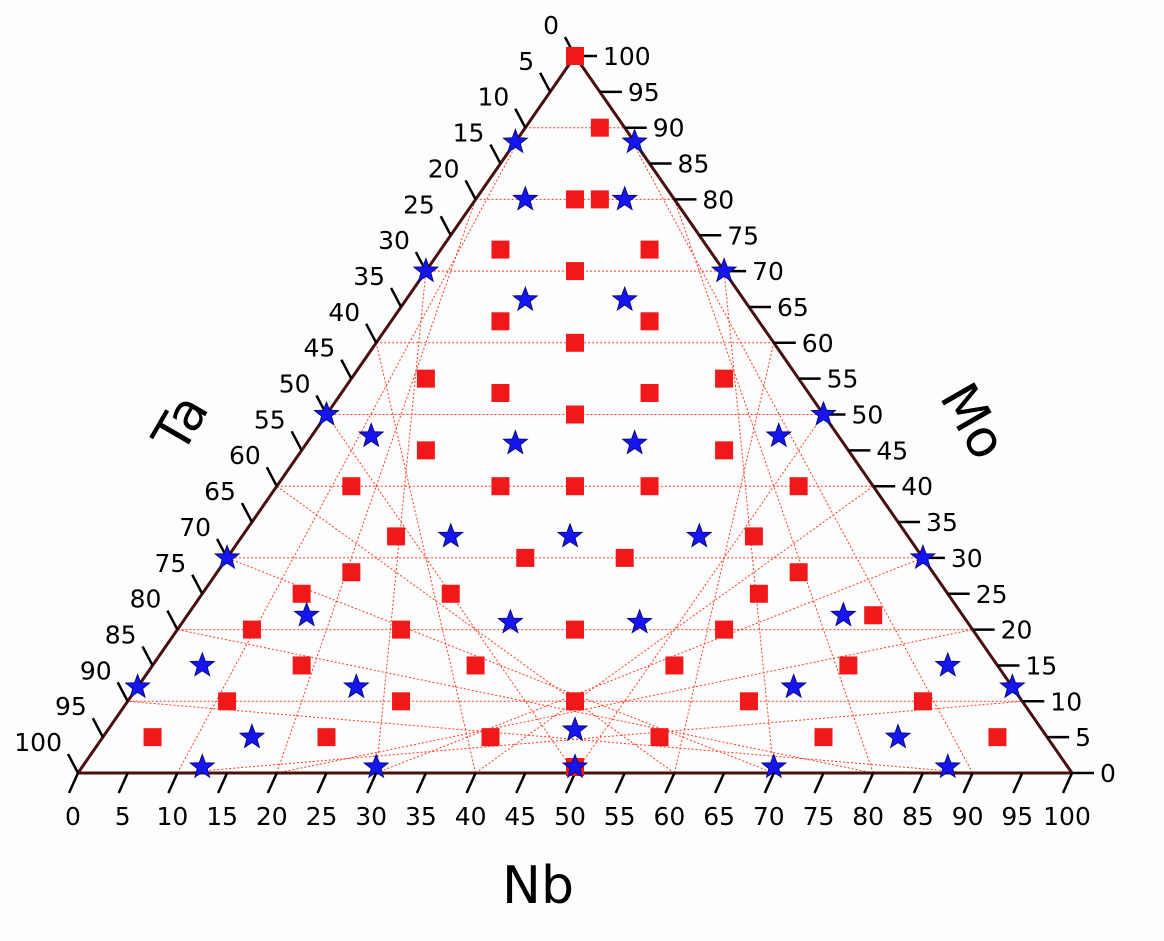  What do you see at coordinates (892, 450) in the screenshot?
I see `tick-label-right: 45` at bounding box center [892, 450].